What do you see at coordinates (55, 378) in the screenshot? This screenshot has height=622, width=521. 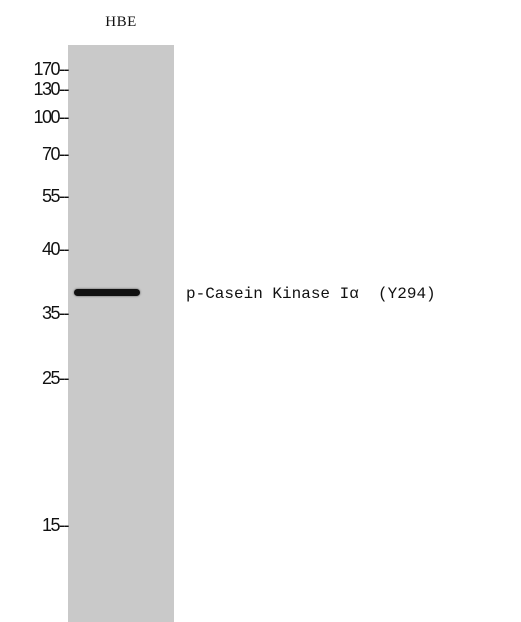 I see `marker-label: 25--` at bounding box center [55, 378].